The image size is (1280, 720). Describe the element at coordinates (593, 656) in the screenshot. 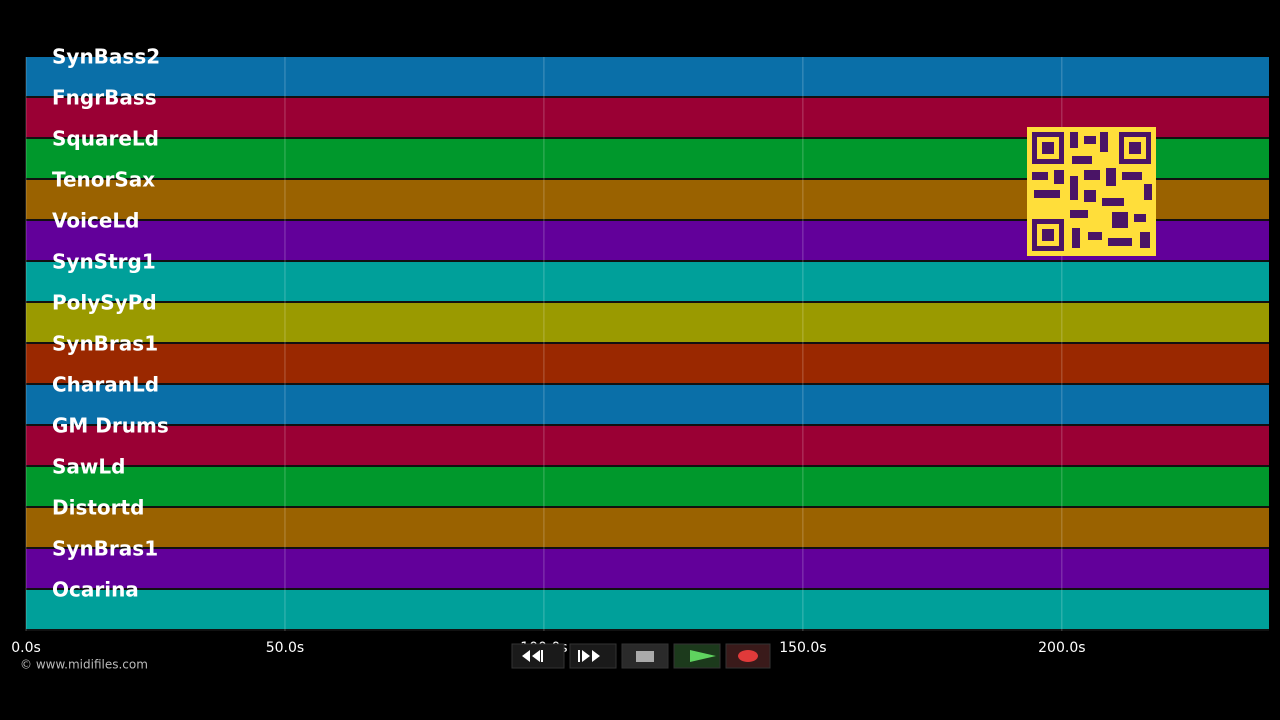

I see `fast-forward-button` at that location.